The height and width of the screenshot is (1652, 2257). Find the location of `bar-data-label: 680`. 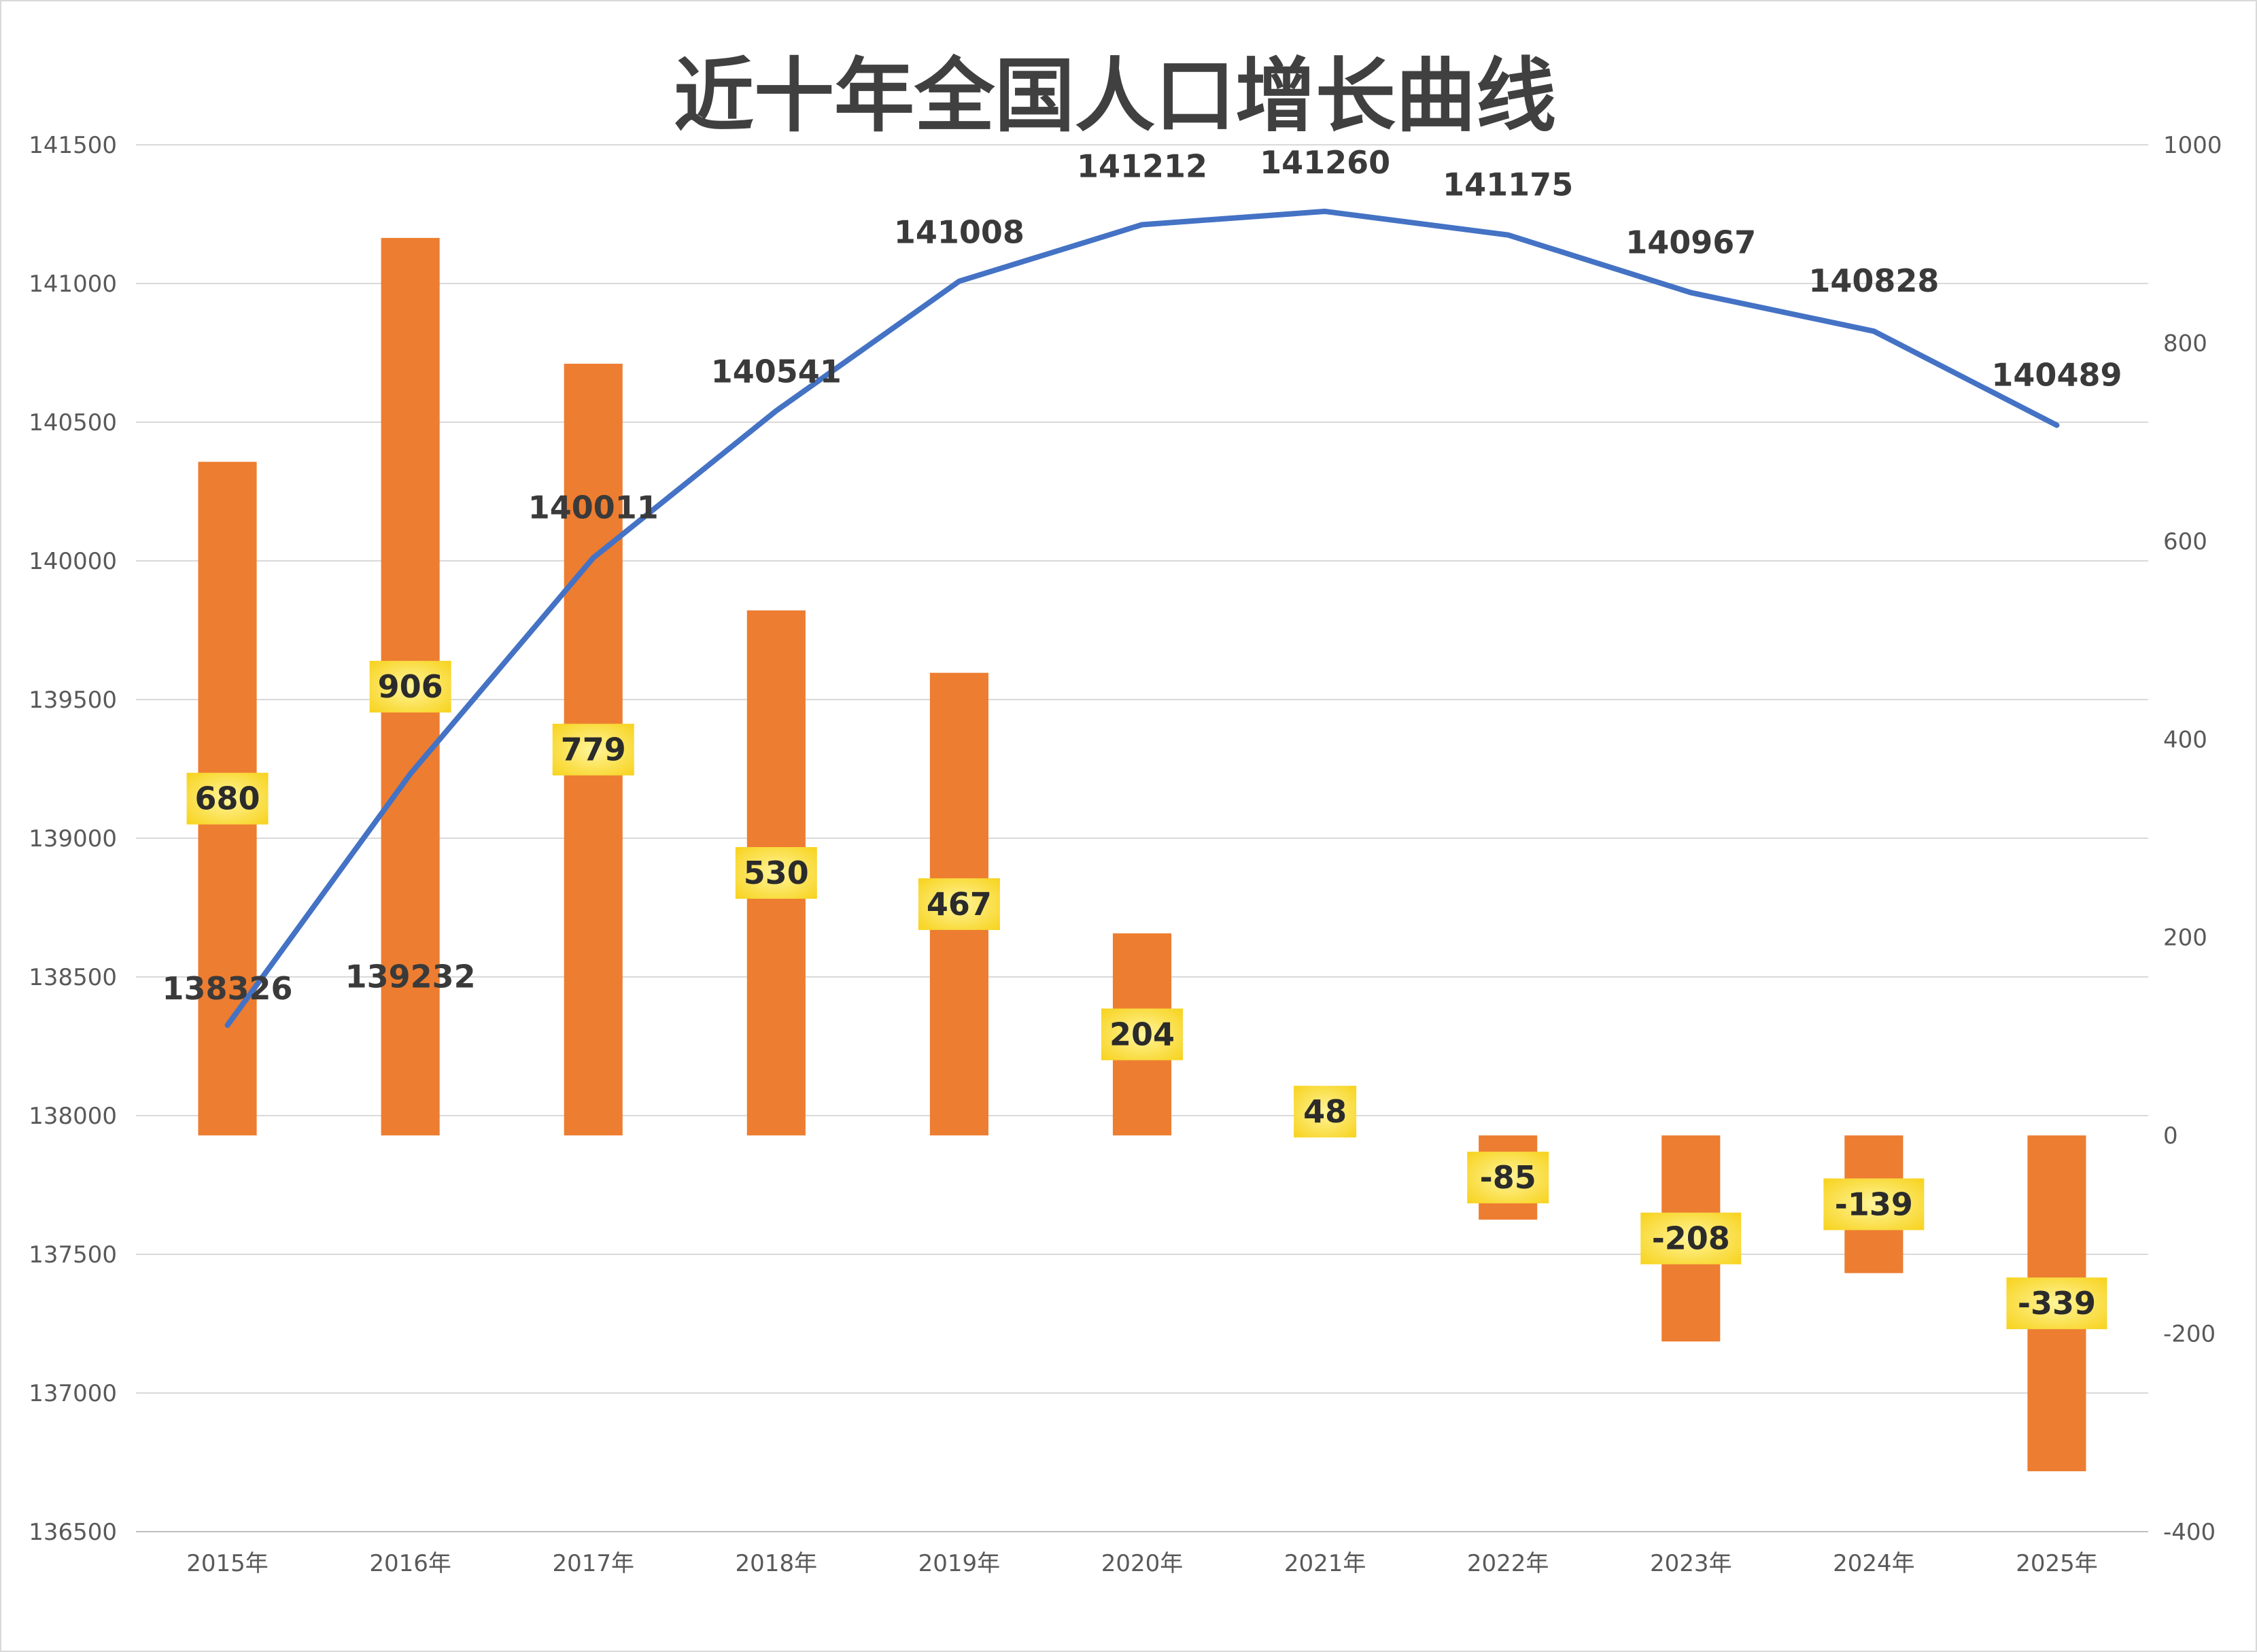

bar-data-label: 680 is located at coordinates (227, 798).